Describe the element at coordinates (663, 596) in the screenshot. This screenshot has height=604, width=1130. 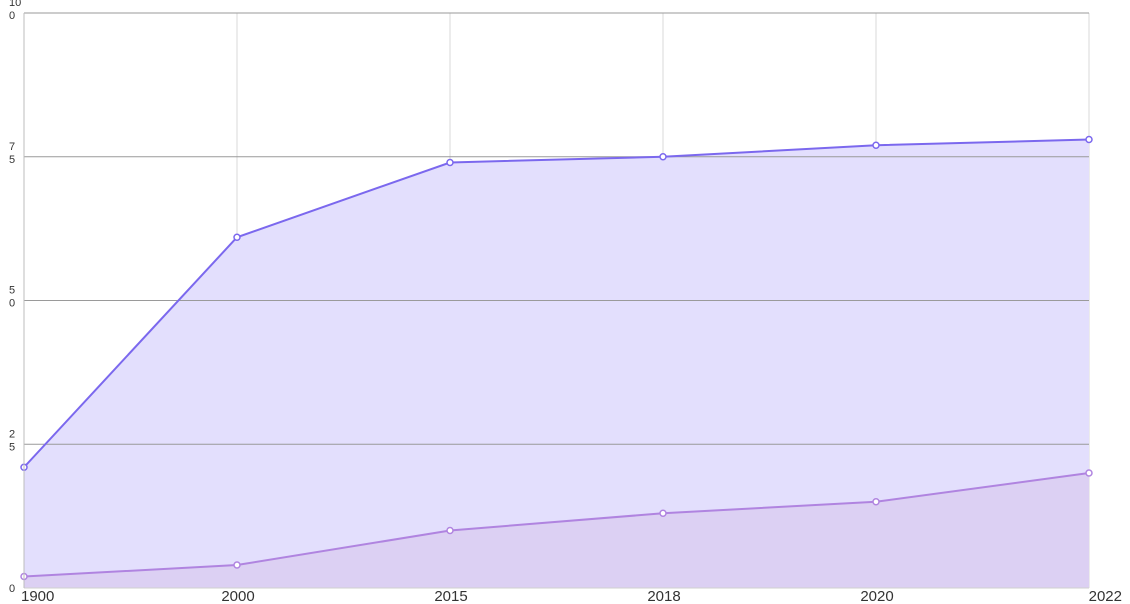
I see `x-tick-label: 2018` at that location.